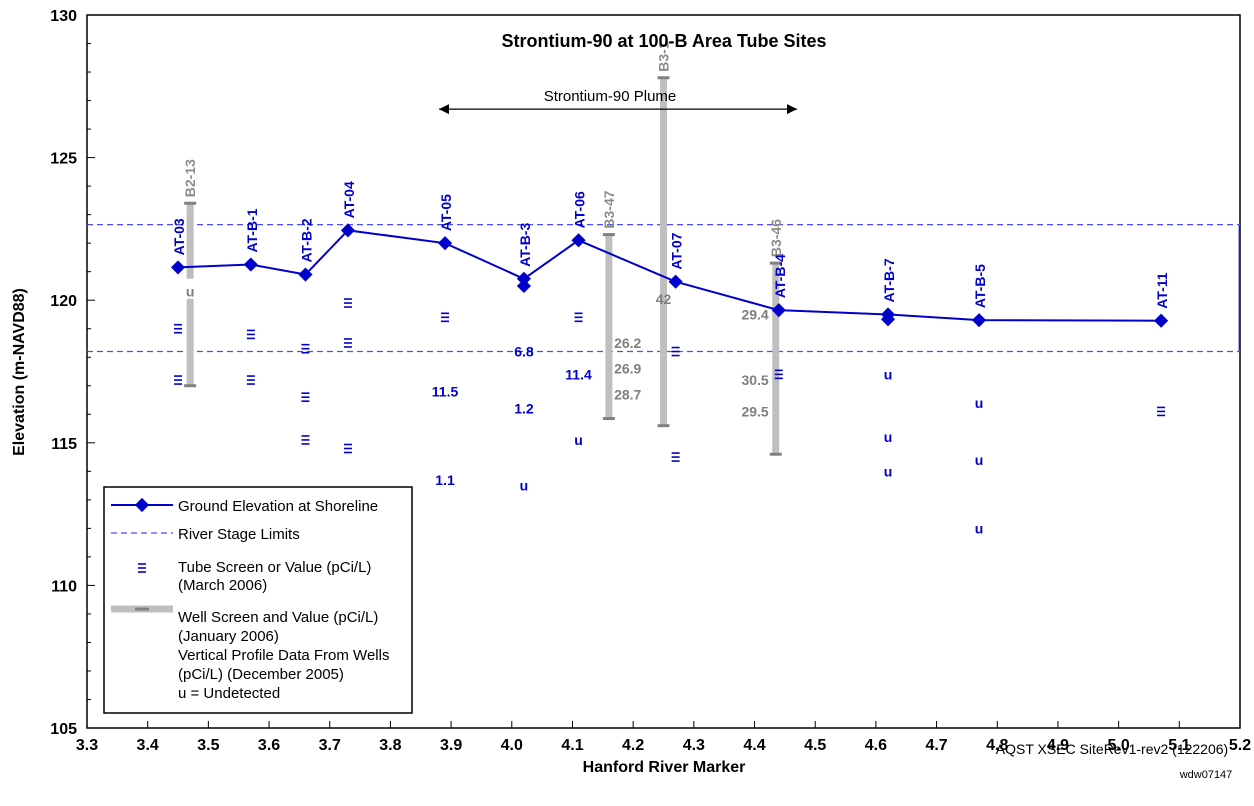  Describe the element at coordinates (190, 292) in the screenshot. I see `well-value-label: u` at that location.